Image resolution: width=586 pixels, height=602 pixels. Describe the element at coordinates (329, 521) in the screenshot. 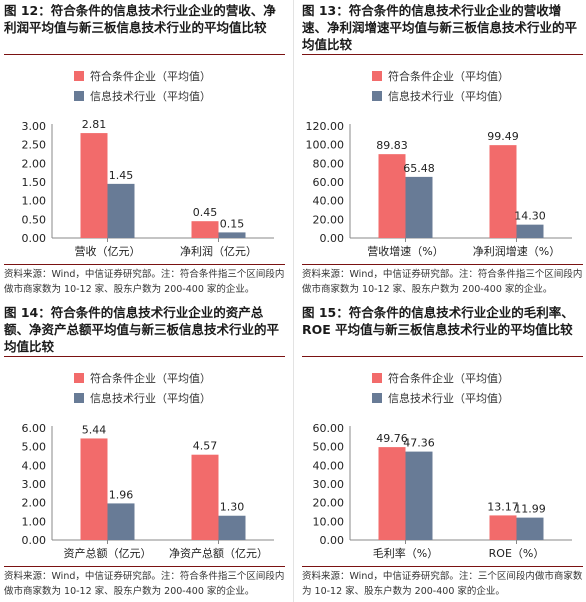

I see `y-tick-label: 10.00` at that location.